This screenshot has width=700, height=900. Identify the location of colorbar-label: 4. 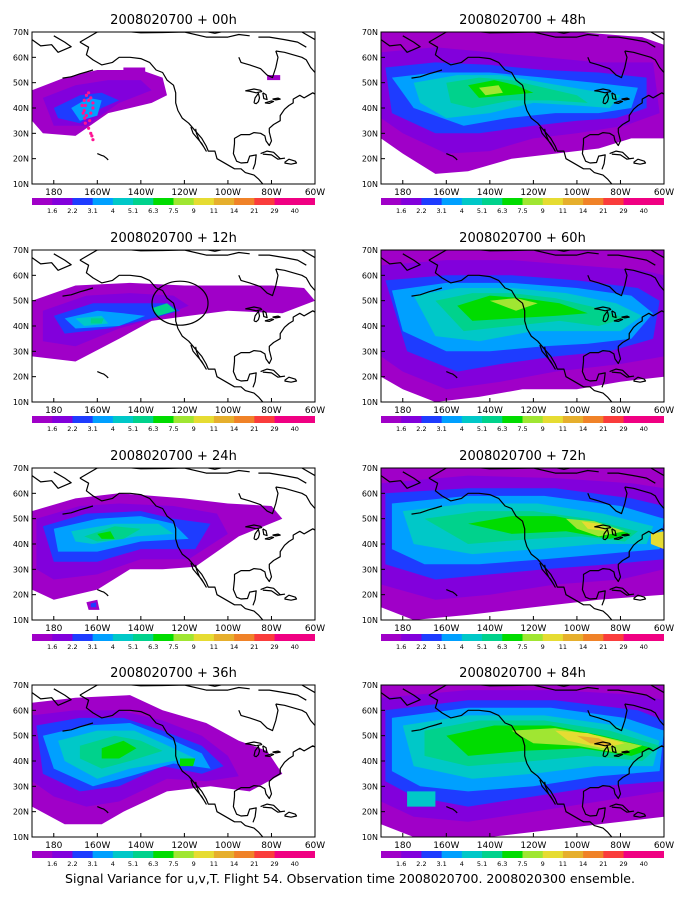
(462, 211).